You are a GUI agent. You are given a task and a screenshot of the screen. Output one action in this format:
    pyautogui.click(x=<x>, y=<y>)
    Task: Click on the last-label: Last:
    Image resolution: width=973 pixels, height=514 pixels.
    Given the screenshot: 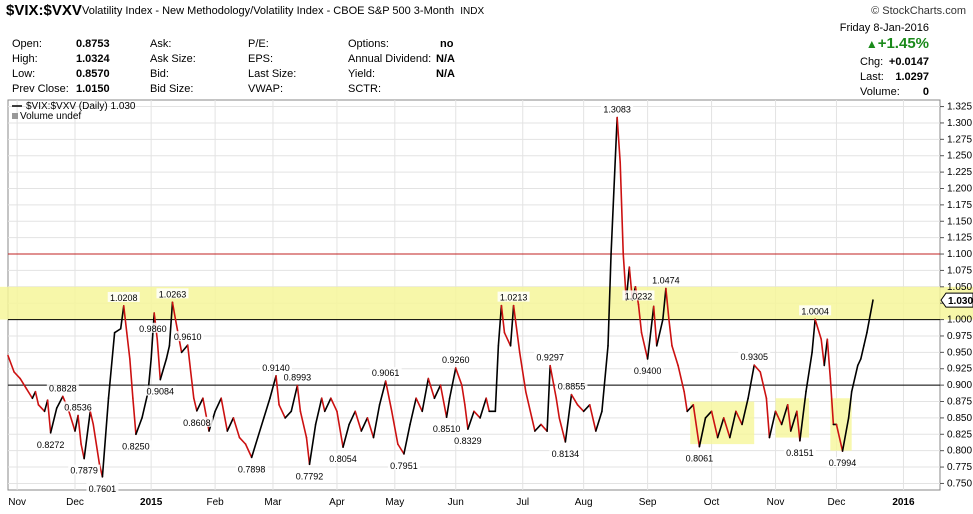 What is the action you would take?
    pyautogui.click(x=872, y=77)
    